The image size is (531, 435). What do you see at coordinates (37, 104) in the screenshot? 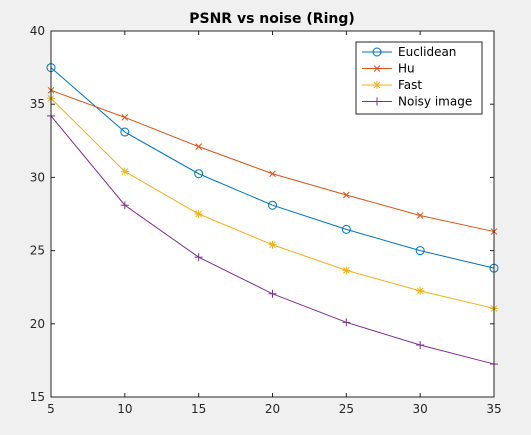
I see `y-tick-label: 35` at bounding box center [37, 104].